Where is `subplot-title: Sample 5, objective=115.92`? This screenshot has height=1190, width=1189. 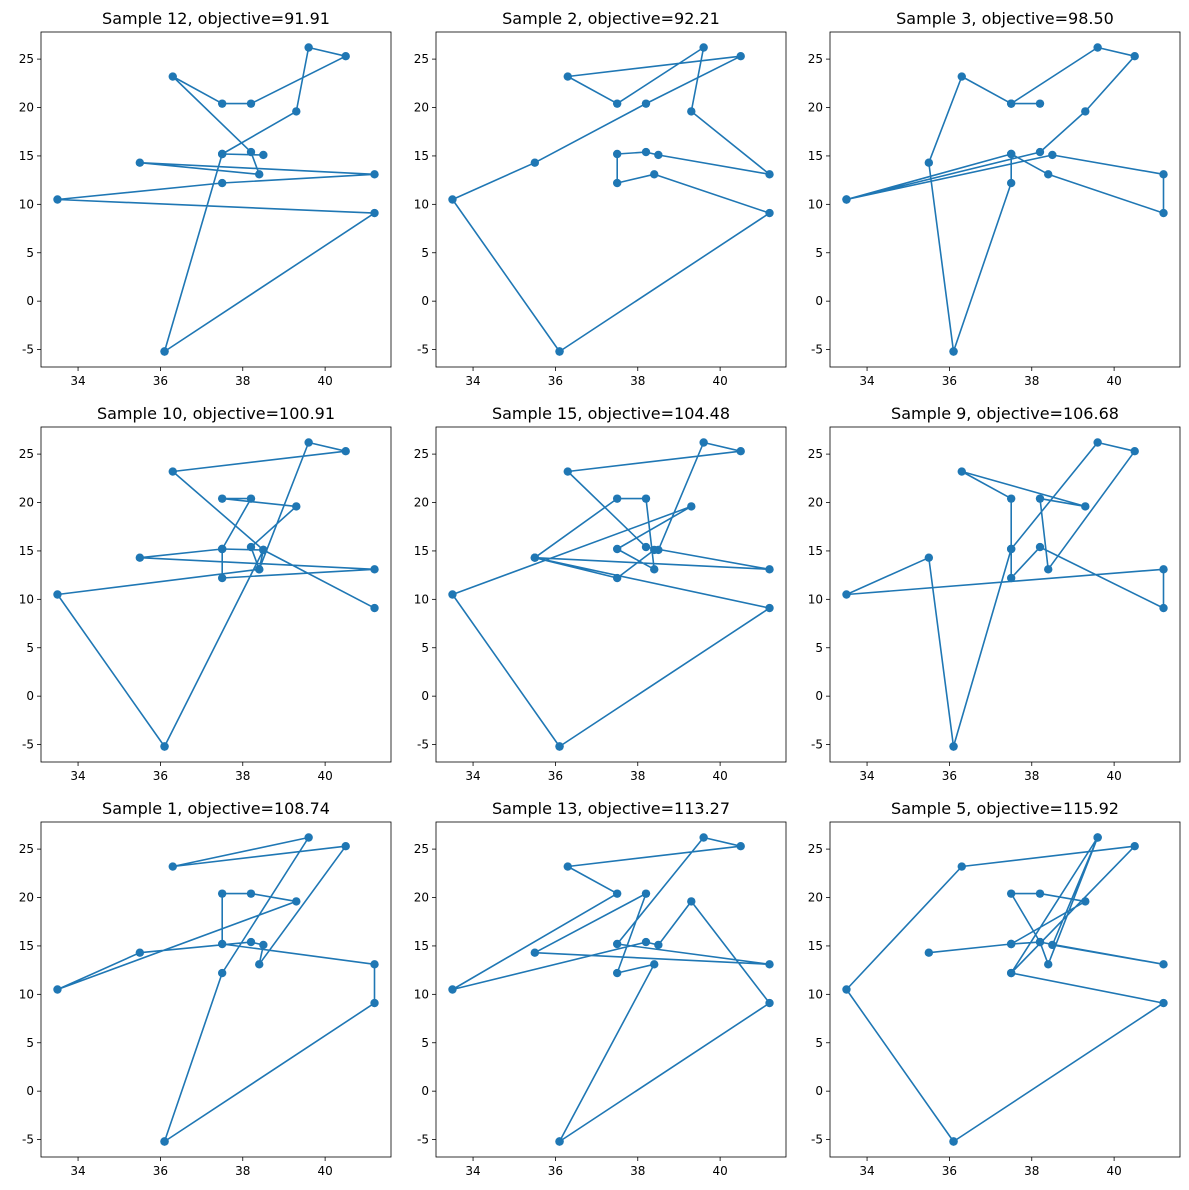
subplot-title: Sample 5, objective=115.92 is located at coordinates (1005, 808).